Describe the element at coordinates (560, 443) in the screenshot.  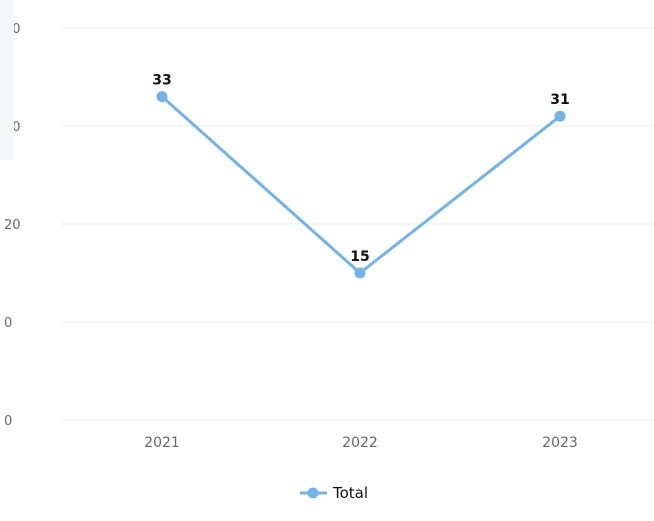
I see `x-tick-label: 2023` at that location.